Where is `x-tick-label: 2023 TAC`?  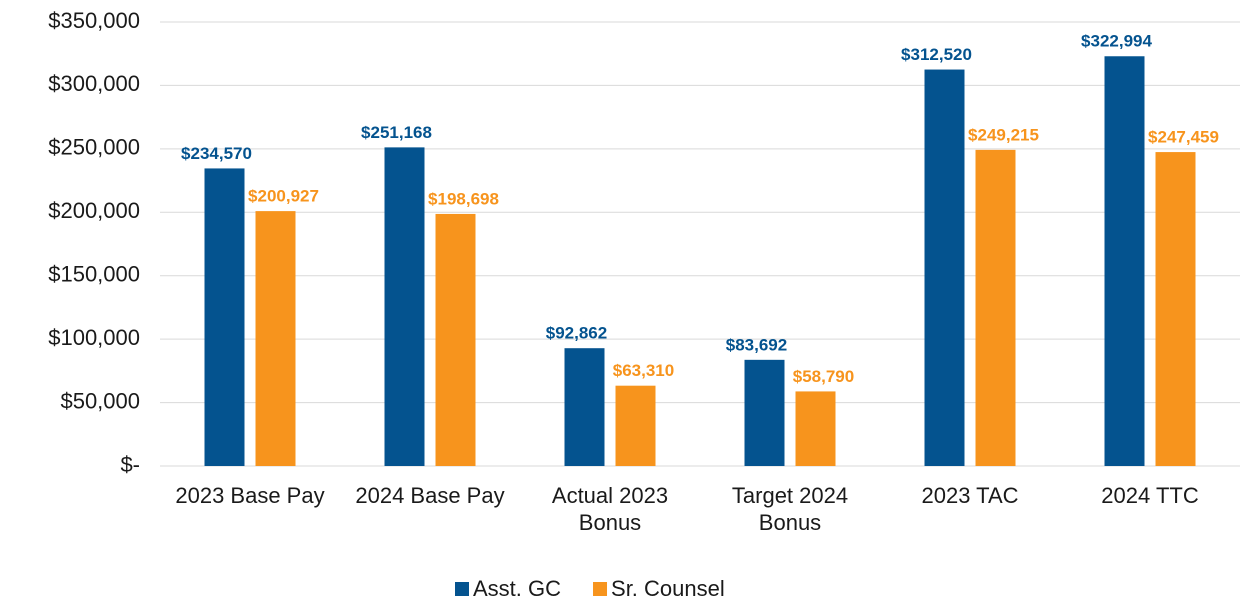
x-tick-label: 2023 TAC is located at coordinates (970, 495).